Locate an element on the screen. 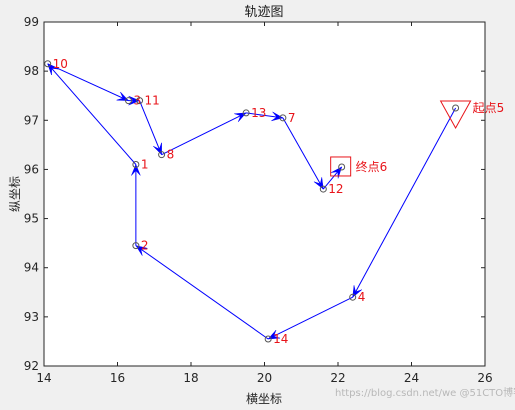  x-tick-label: 18 is located at coordinates (190, 378).